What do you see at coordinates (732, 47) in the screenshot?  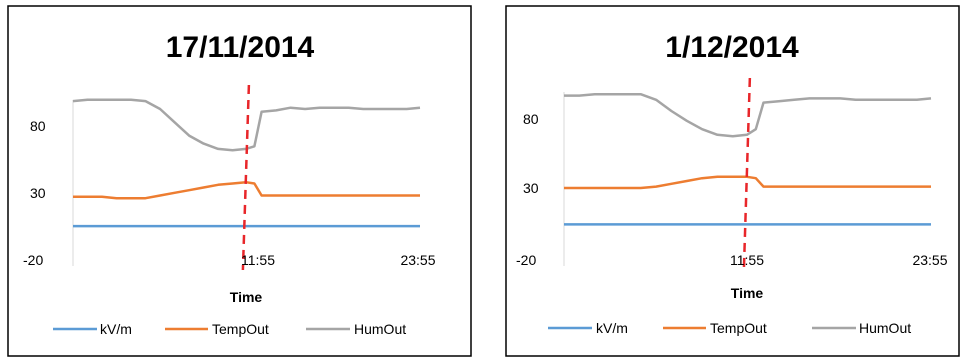 I see `chart-title: 1/12/2014` at bounding box center [732, 47].